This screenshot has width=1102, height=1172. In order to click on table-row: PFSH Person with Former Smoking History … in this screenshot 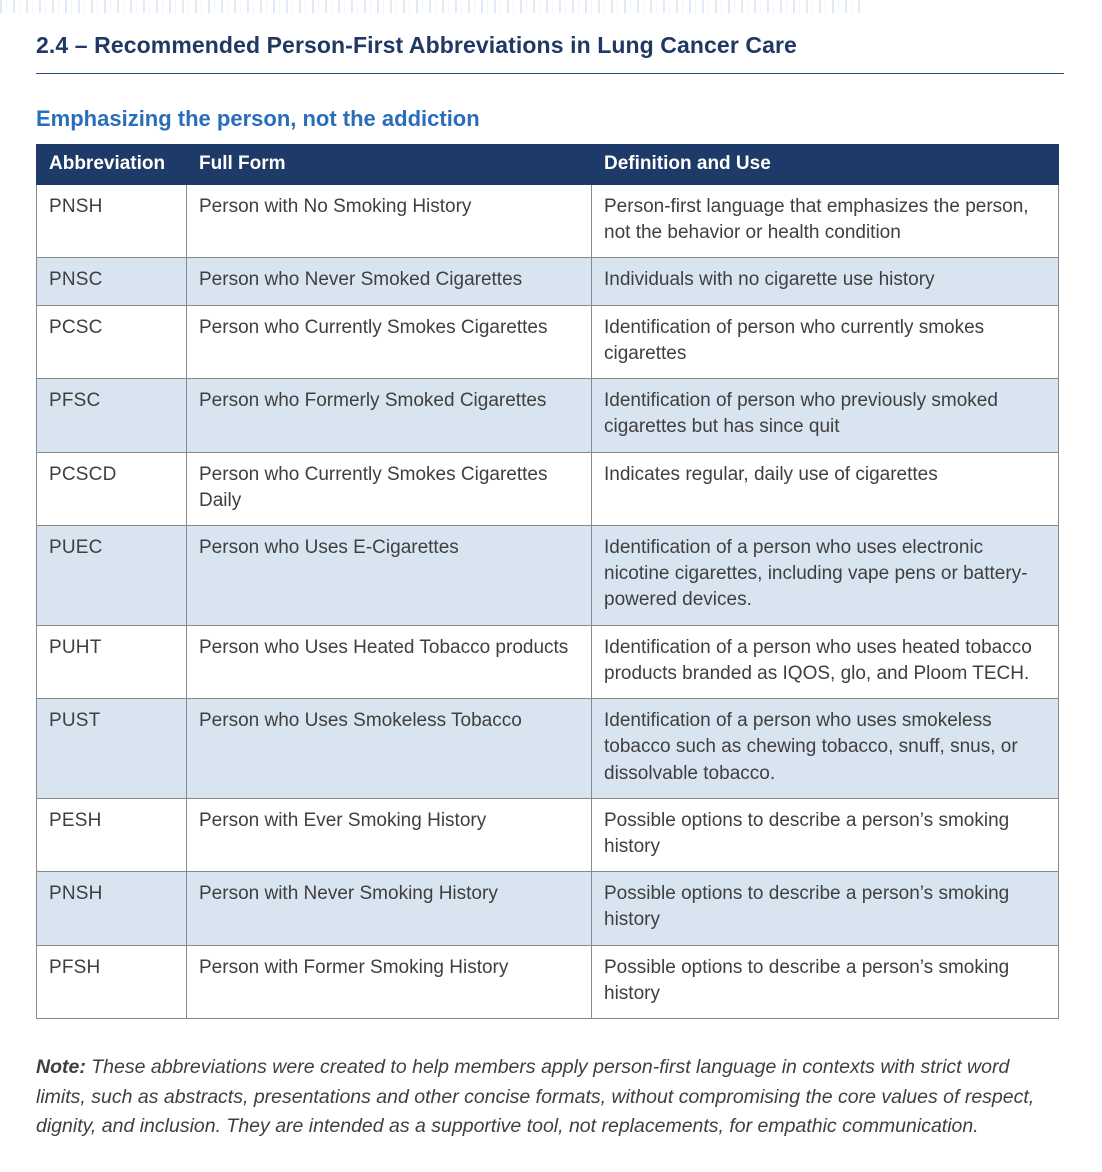, I will do `click(547, 982)`.